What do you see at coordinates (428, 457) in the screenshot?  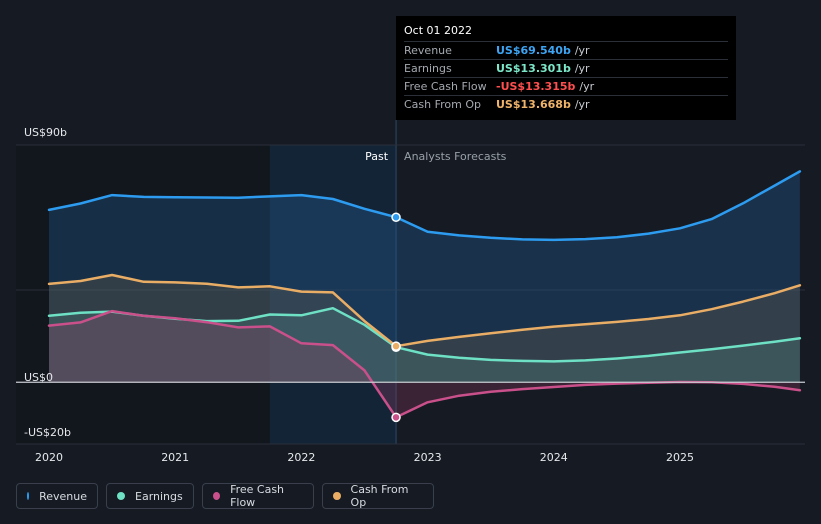 I see `x-tick-label: 2023` at bounding box center [428, 457].